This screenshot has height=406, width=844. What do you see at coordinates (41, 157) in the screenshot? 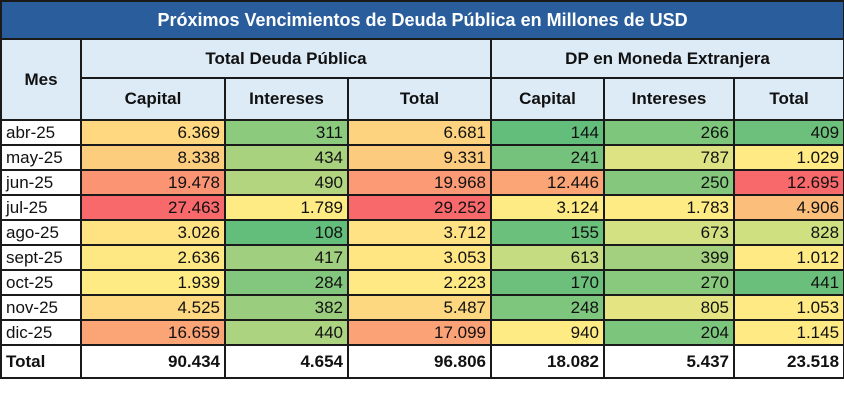
I see `month-cell: may-25` at bounding box center [41, 157].